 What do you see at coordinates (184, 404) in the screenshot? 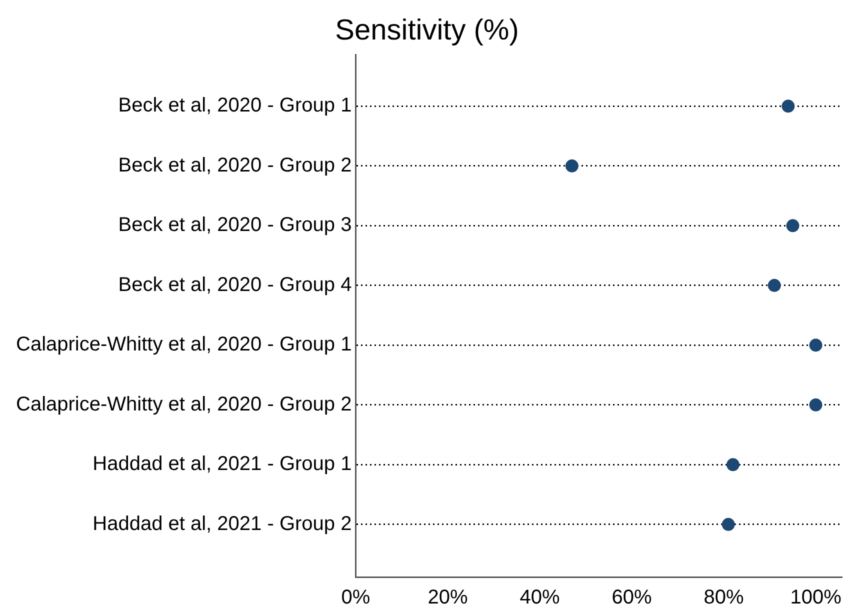
I see `y-tick-label: Calaprice-Whitty et al, 2020 - Group 2` at bounding box center [184, 404].